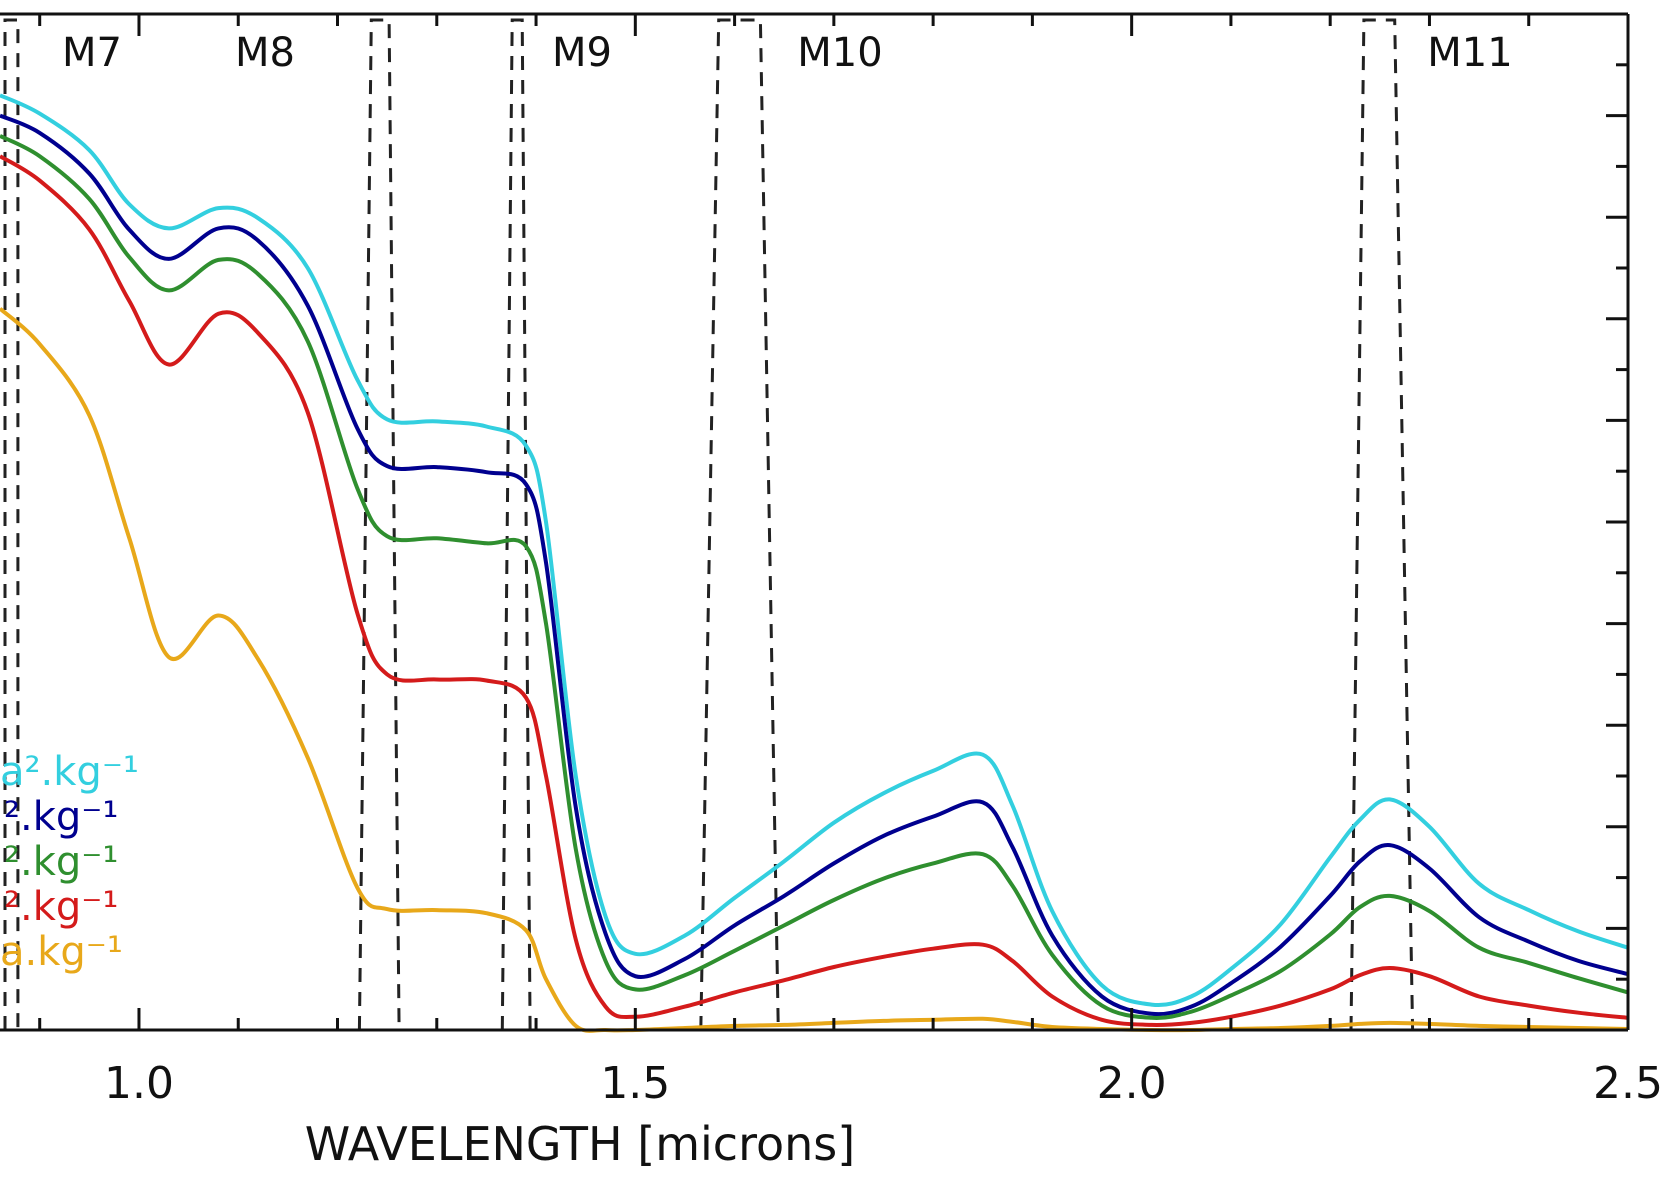 This screenshot has width=1674, height=1196. What do you see at coordinates (61, 817) in the screenshot?
I see `legend-entry-2: ².kg⁻¹` at bounding box center [61, 817].